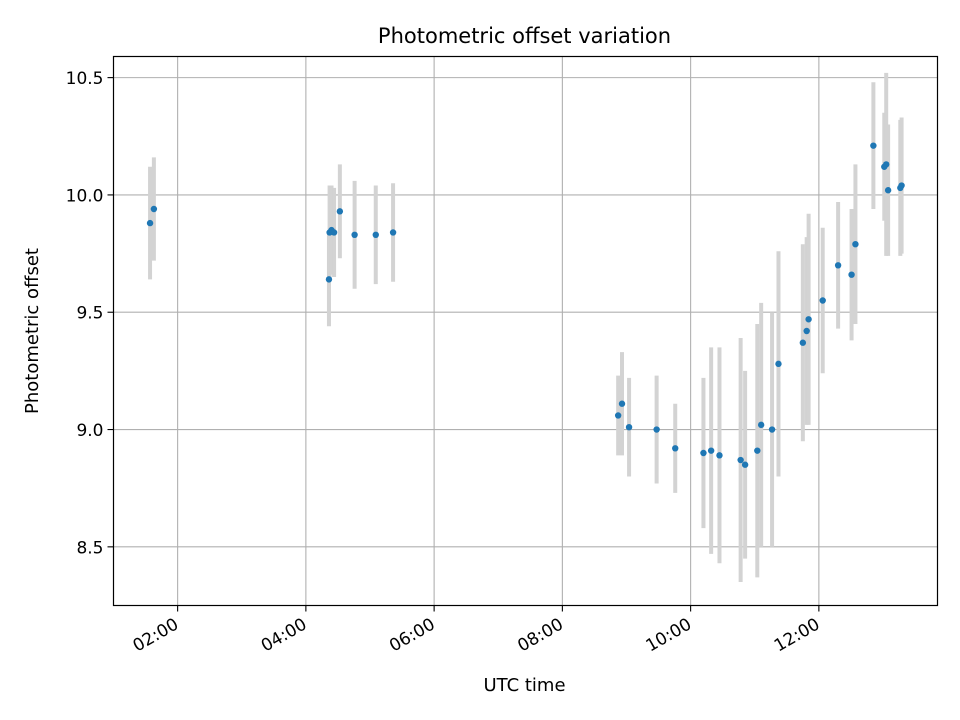 The height and width of the screenshot is (720, 960). I want to click on y-tick-label: 10.0, so click(85, 196).